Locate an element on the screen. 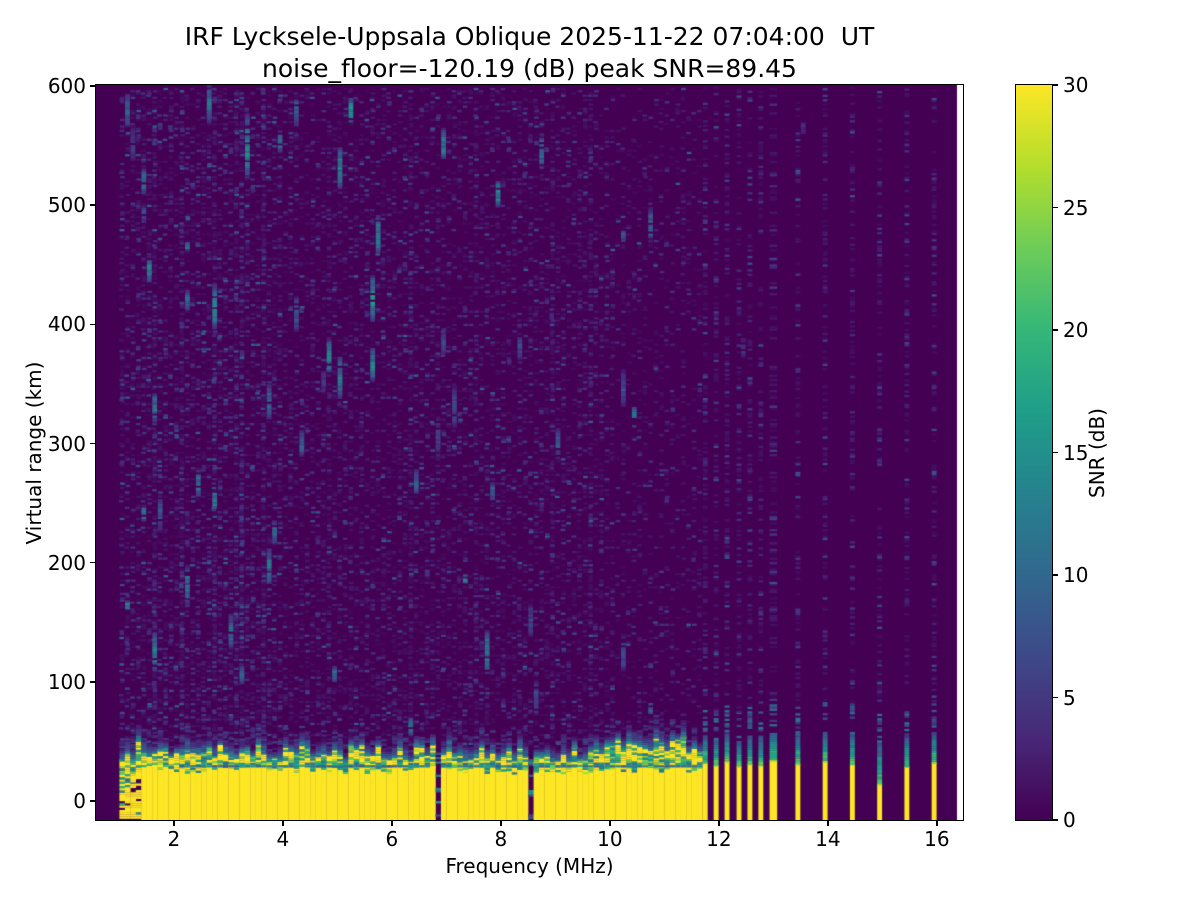 This screenshot has height=900, width=1200. x-axis-label: Frequency (MHz) is located at coordinates (529, 866).